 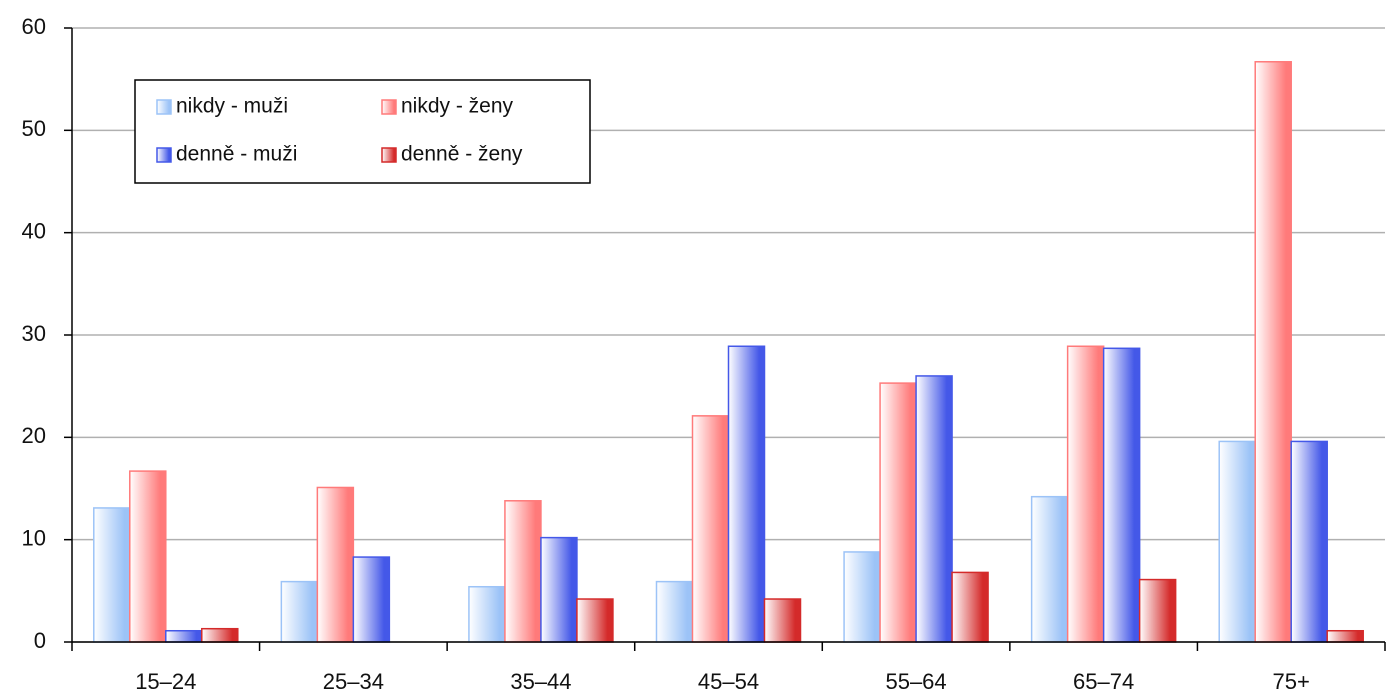 I want to click on legend-box, so click(x=362, y=131).